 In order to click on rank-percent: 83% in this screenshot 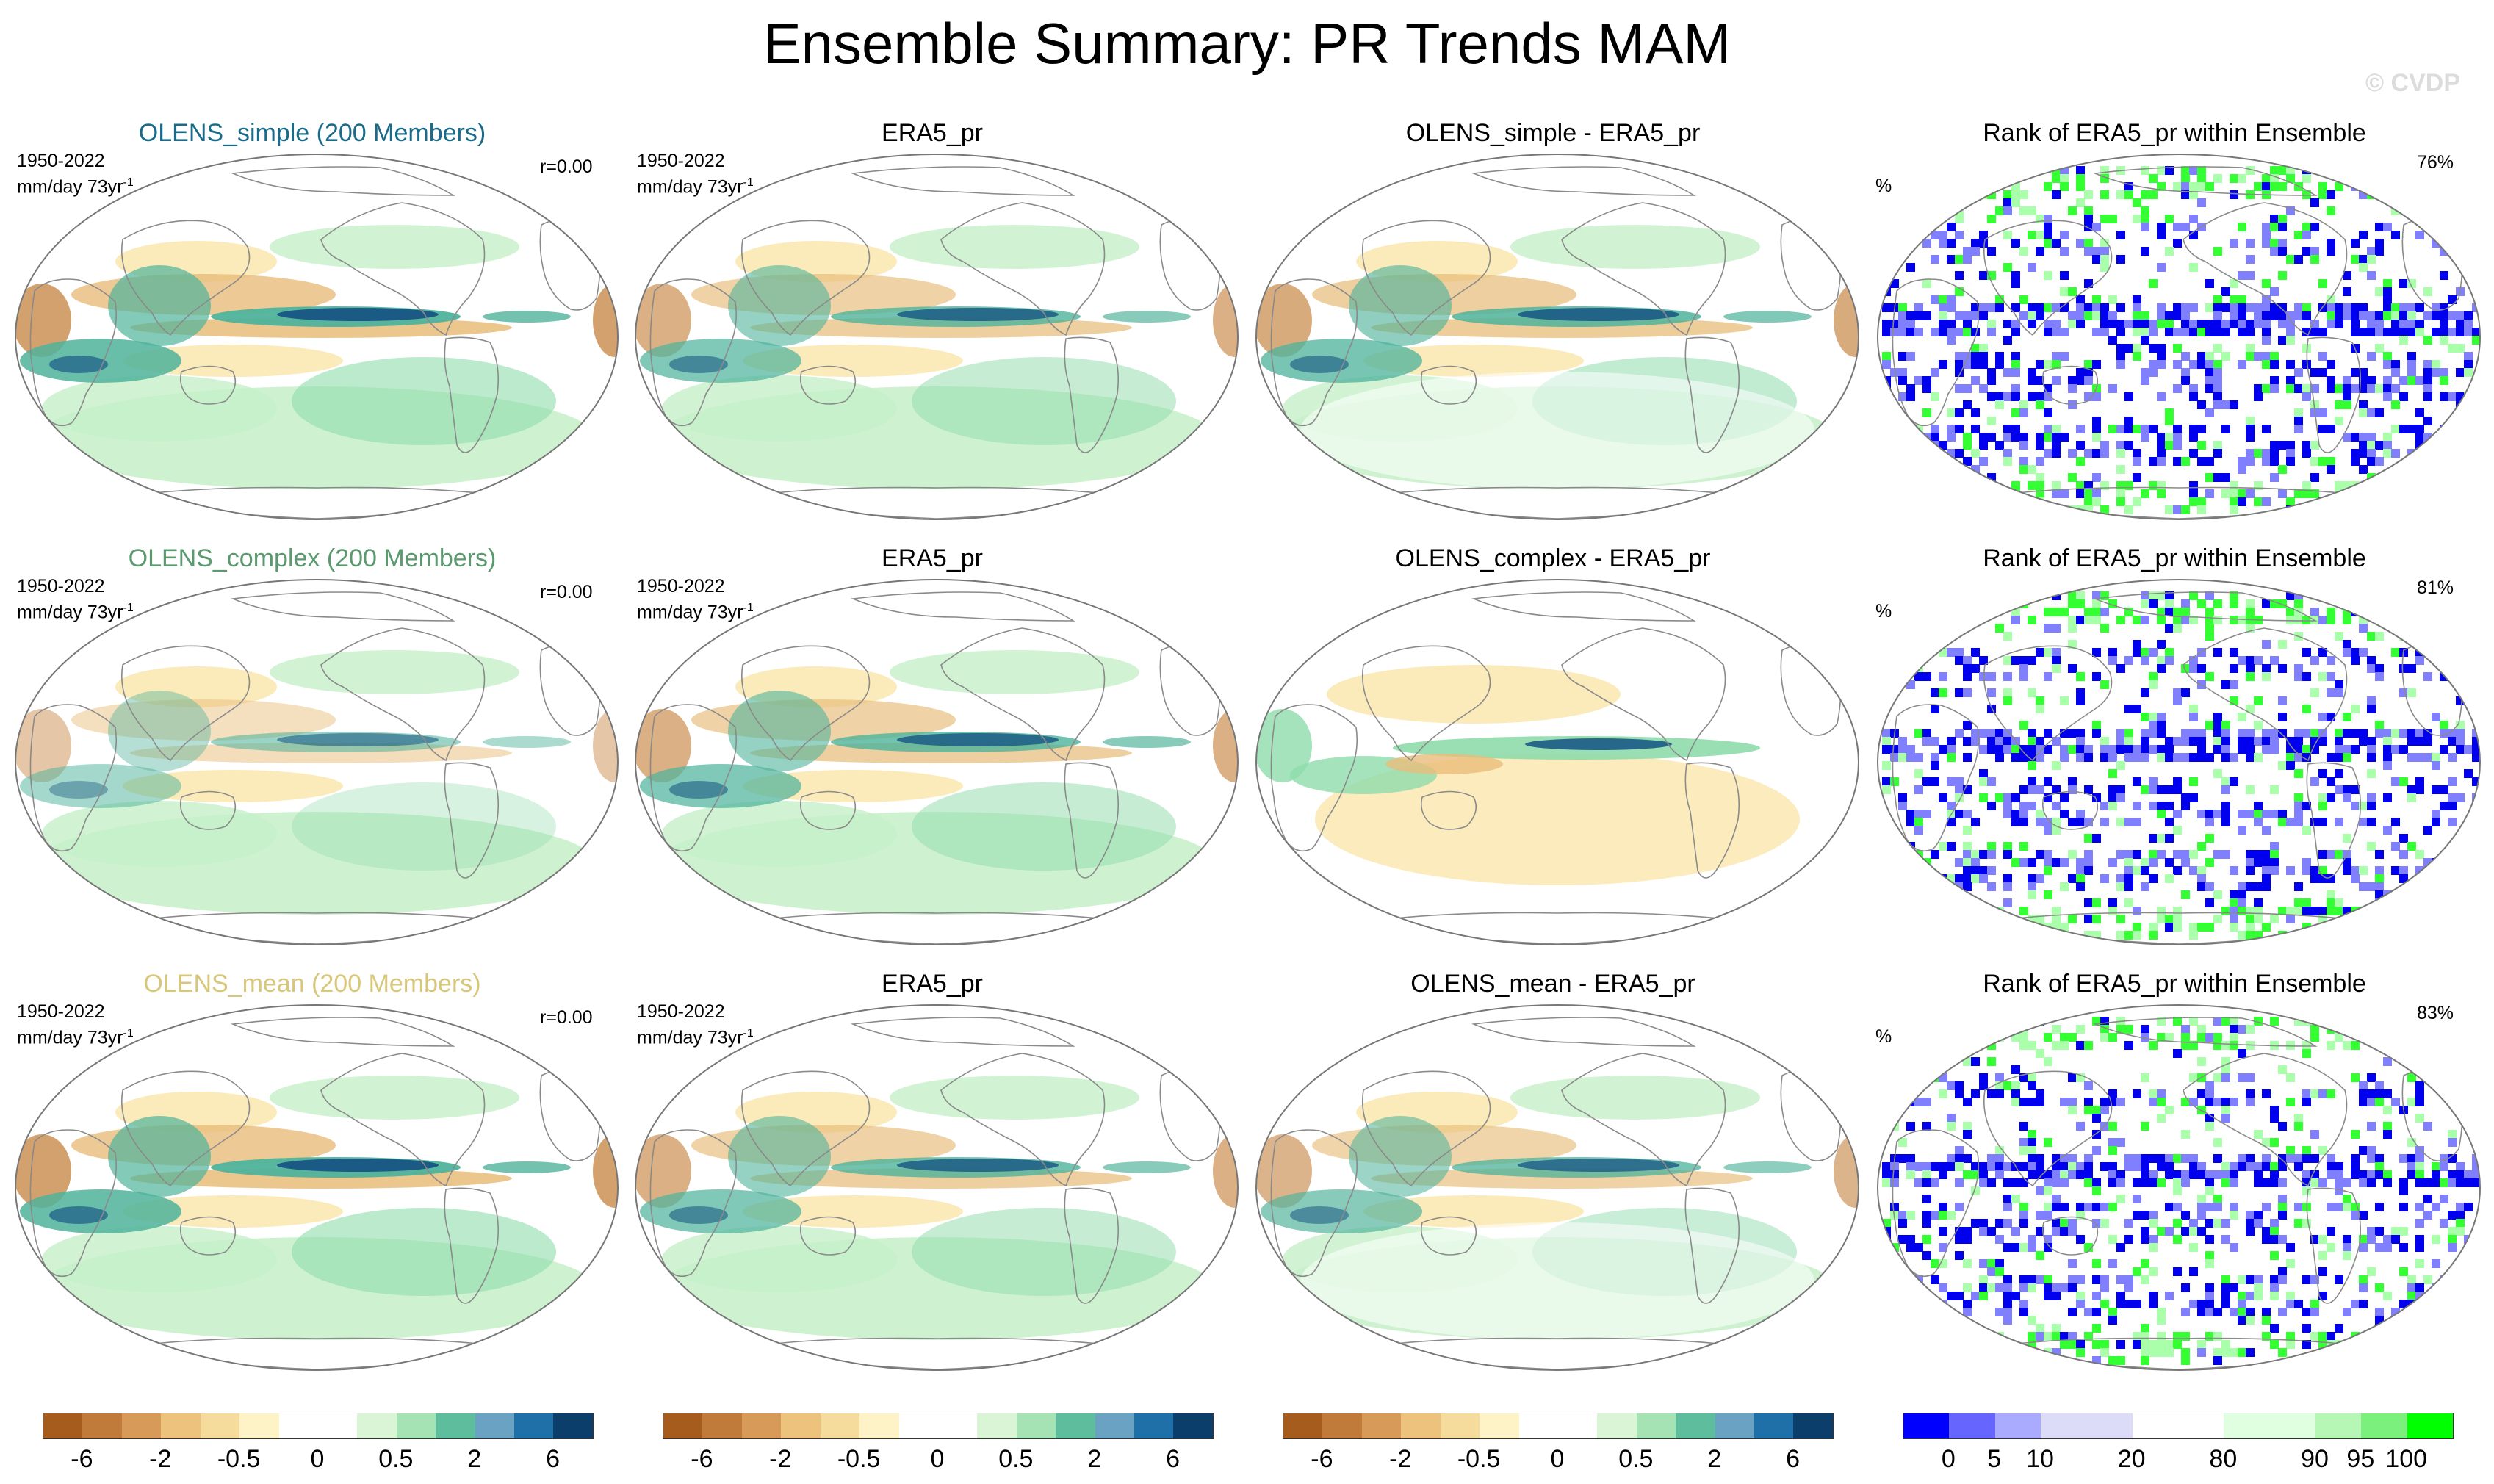, I will do `click(2435, 1013)`.